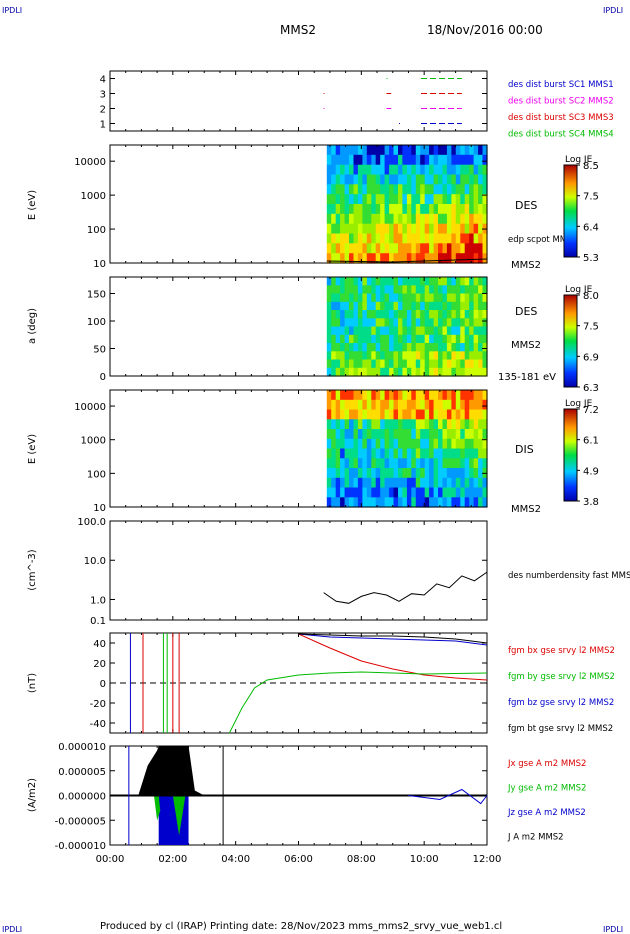 This screenshot has width=630, height=934. What do you see at coordinates (546, 789) in the screenshot?
I see `current-legend-label: Jy gse A m2 MMS2` at bounding box center [546, 789].